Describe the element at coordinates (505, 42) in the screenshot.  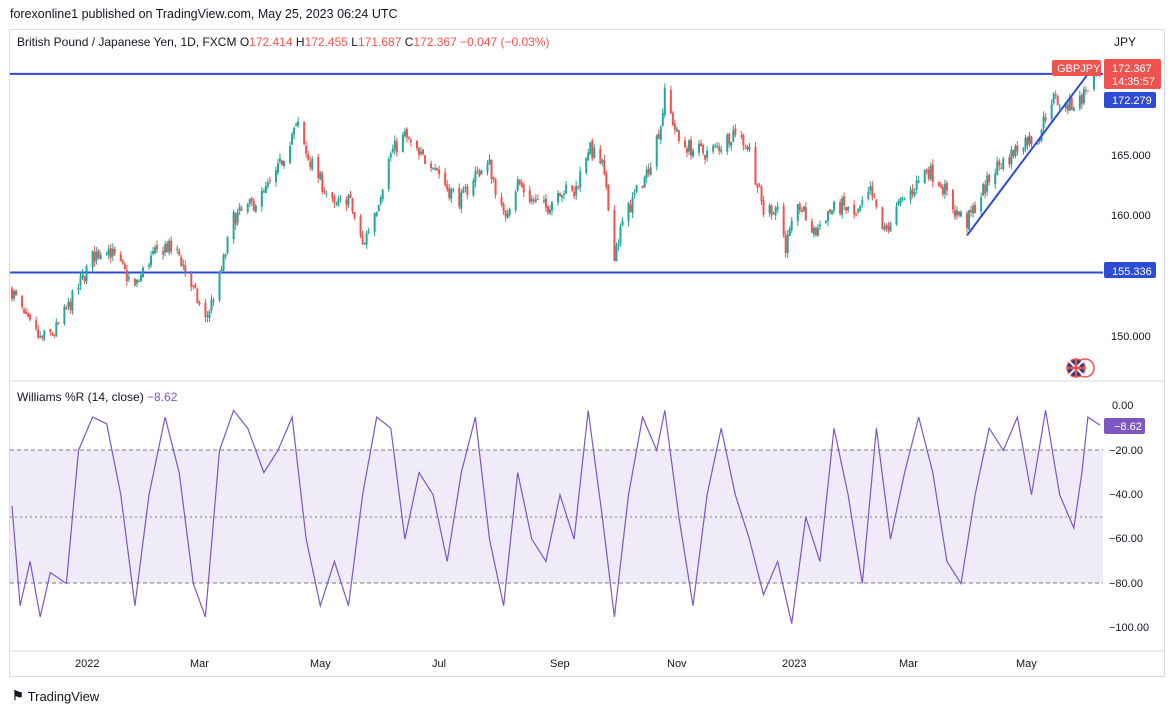
I see `change-value: −0.047 (−0.03%)` at that location.